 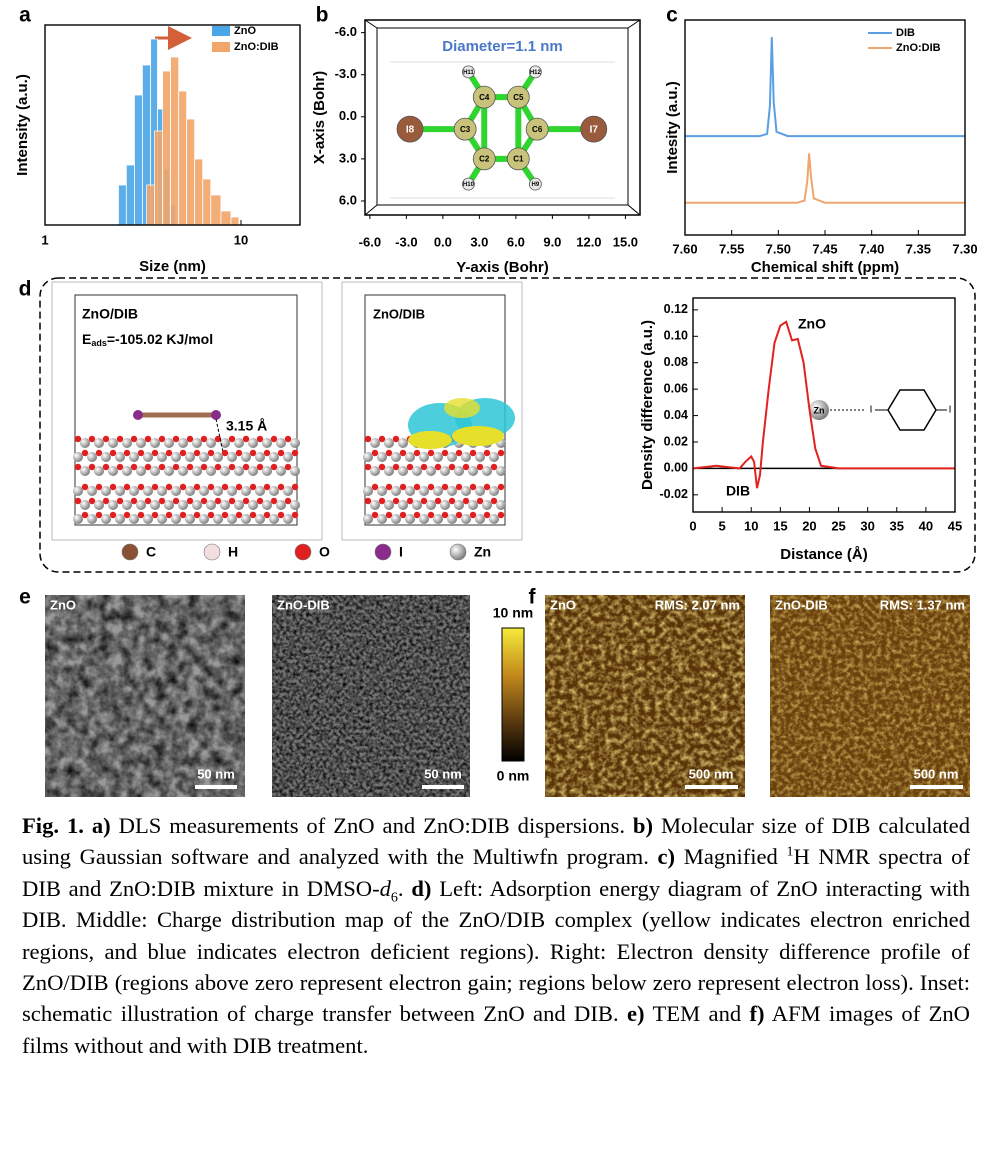 I want to click on y-tick-label: 6.0, so click(x=348, y=199).